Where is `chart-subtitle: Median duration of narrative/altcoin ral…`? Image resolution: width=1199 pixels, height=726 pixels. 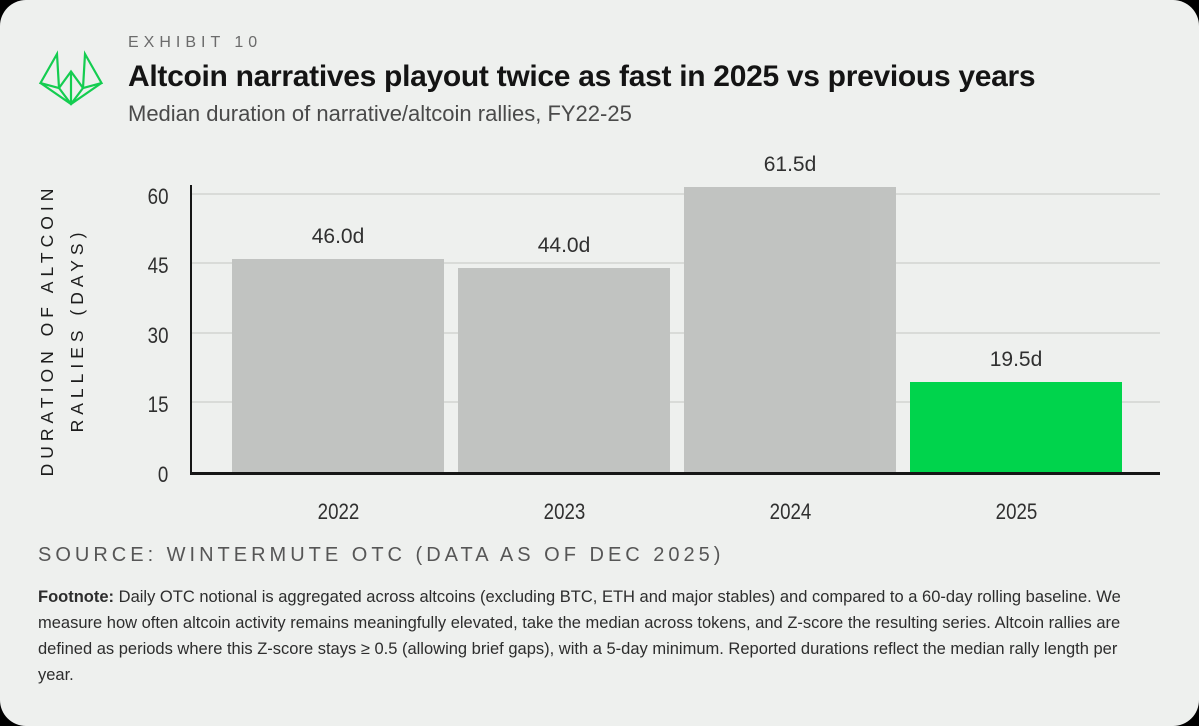
chart-subtitle: Median duration of narrative/altcoin ral… is located at coordinates (380, 113).